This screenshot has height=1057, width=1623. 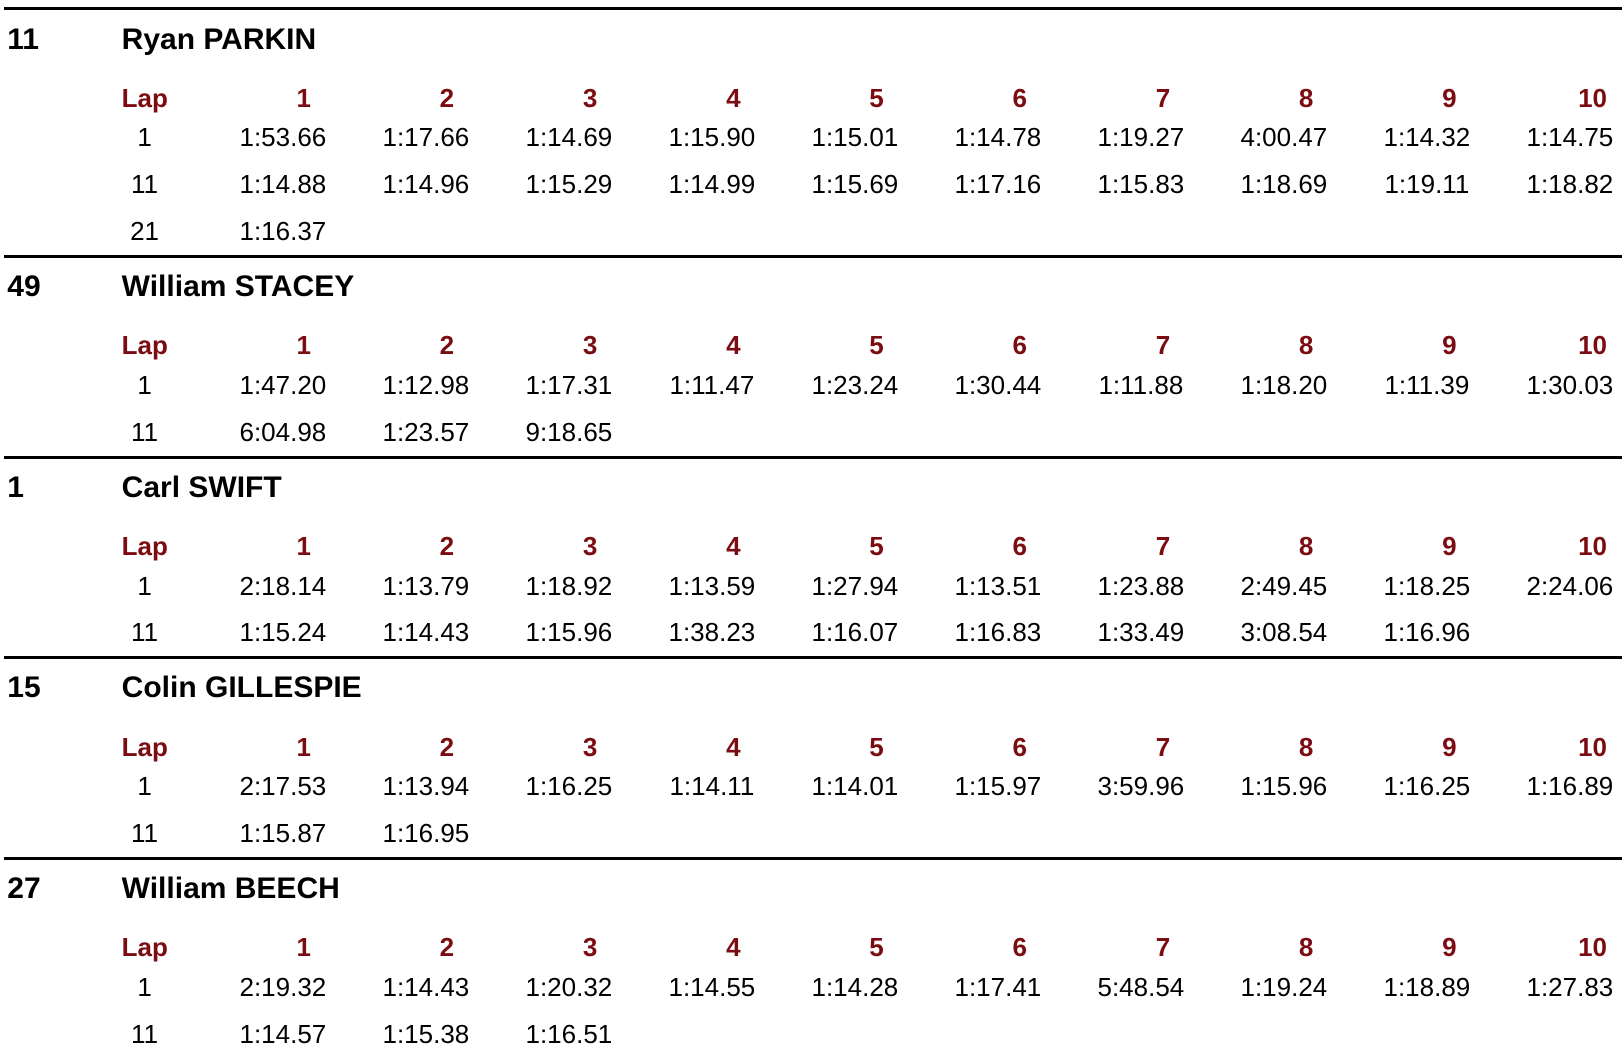 What do you see at coordinates (569, 384) in the screenshot?
I see `lap-time: 1:17.31` at bounding box center [569, 384].